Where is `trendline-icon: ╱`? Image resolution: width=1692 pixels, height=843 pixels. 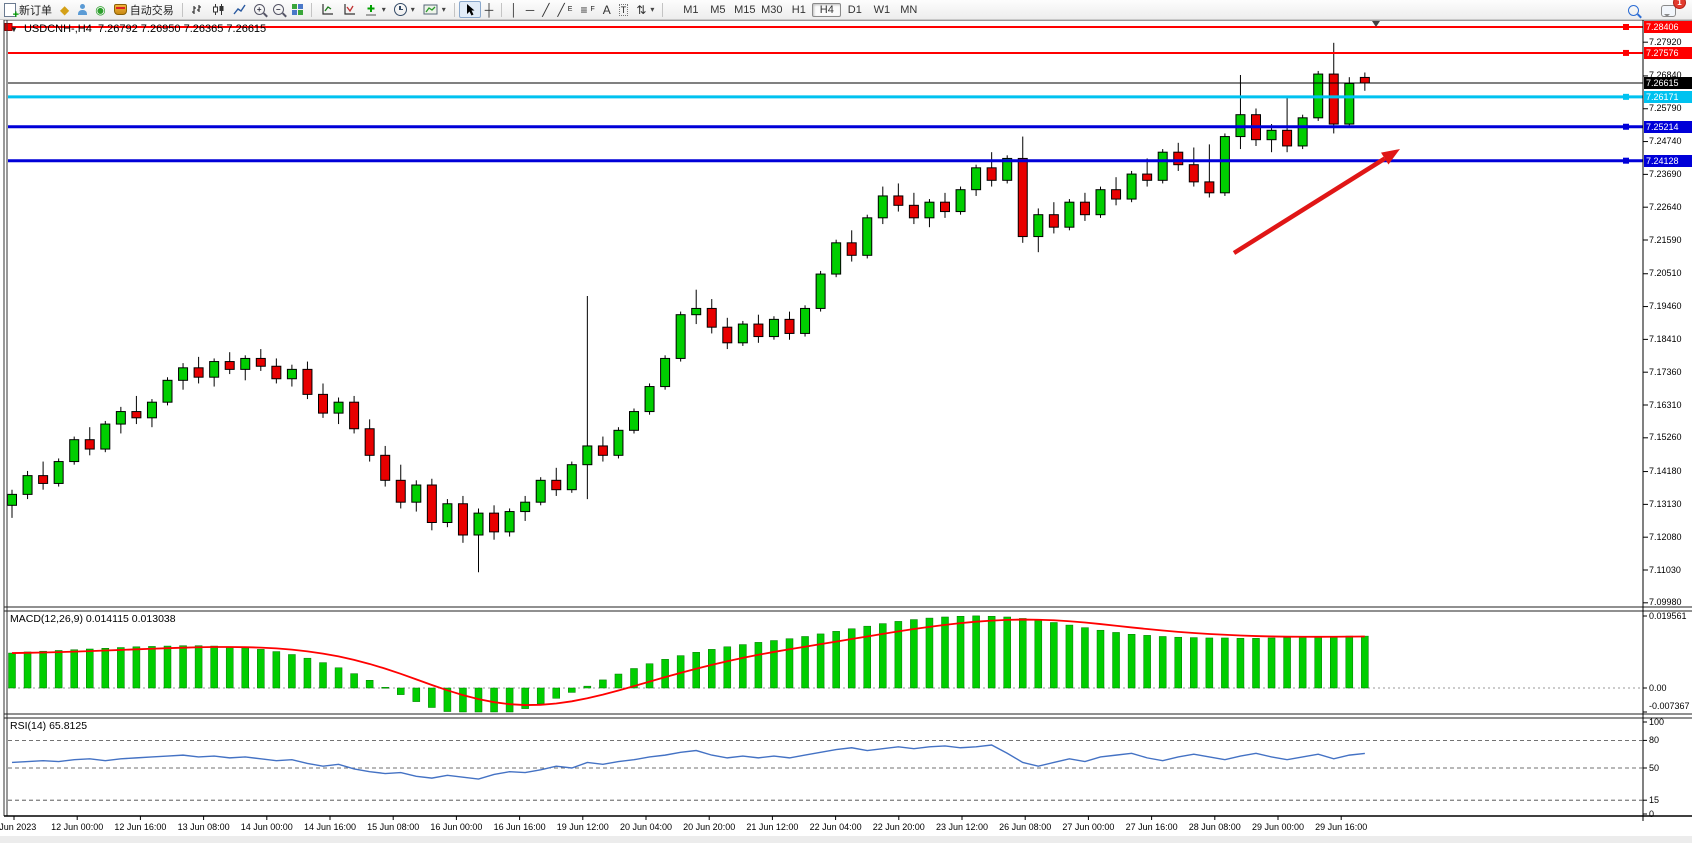
trendline-icon: ╱ is located at coordinates (546, 9).